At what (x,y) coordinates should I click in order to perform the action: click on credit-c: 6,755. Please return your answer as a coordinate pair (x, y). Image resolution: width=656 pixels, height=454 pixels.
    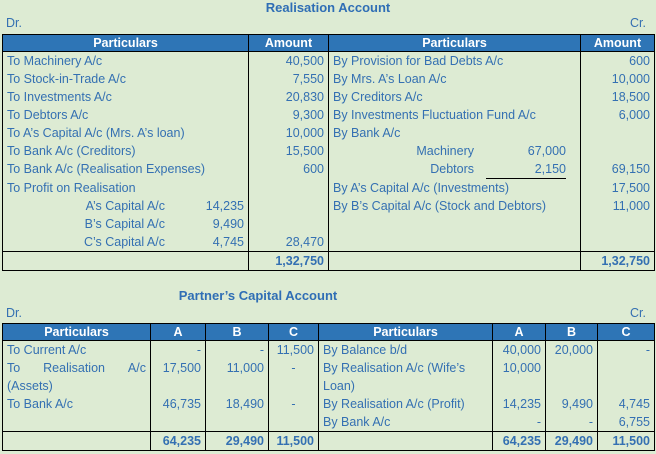
    Looking at the image, I should click on (626, 422).